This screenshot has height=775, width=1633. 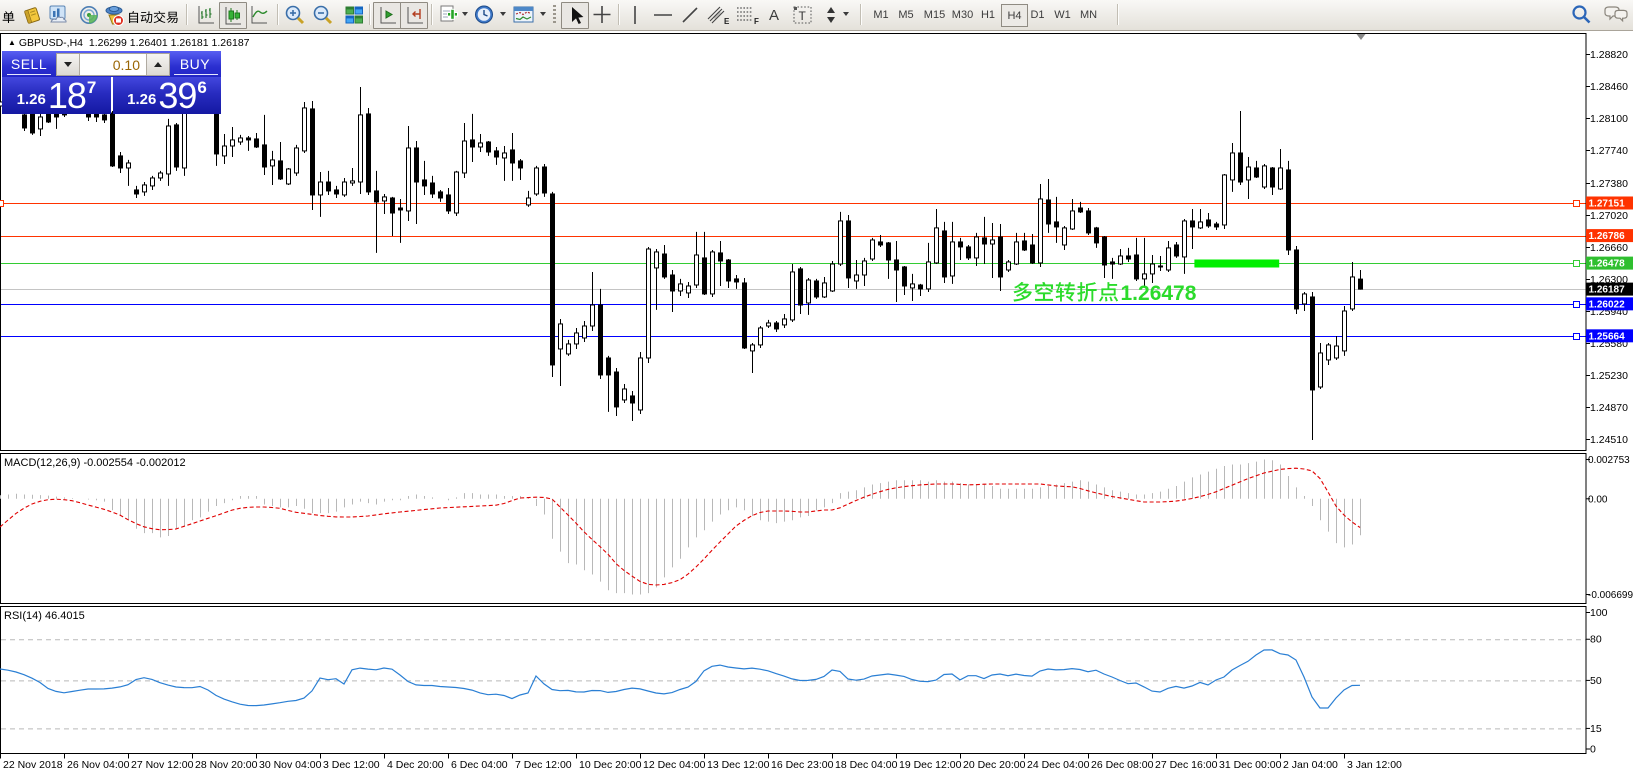 I want to click on cjk-glyph, so click(x=8, y=17).